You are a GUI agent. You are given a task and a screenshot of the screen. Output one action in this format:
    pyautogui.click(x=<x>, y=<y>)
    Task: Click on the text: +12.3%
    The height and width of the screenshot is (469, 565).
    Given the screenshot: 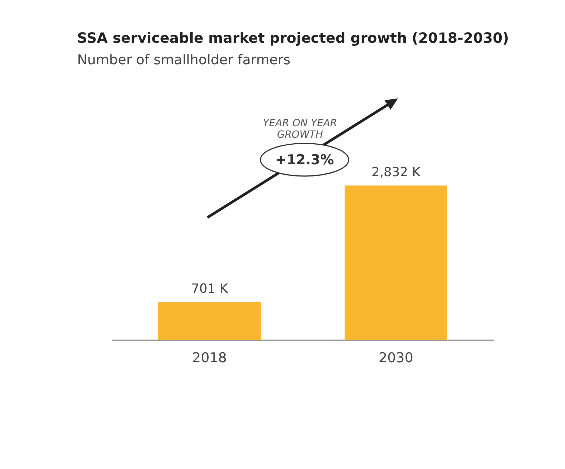 What is the action you would take?
    pyautogui.click(x=304, y=160)
    